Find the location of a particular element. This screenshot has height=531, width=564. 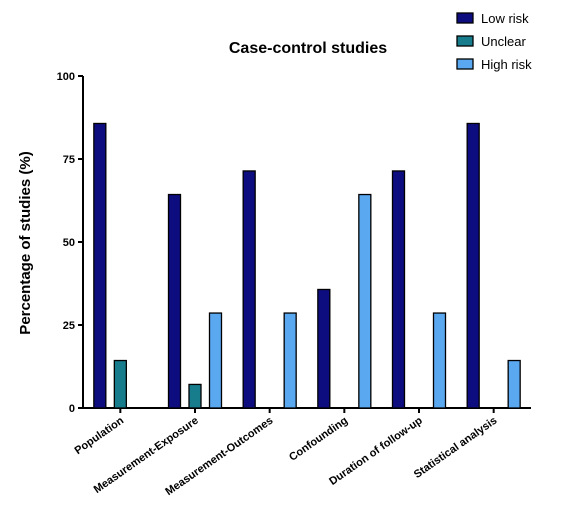

y-tick-label: 0 is located at coordinates (72, 409).